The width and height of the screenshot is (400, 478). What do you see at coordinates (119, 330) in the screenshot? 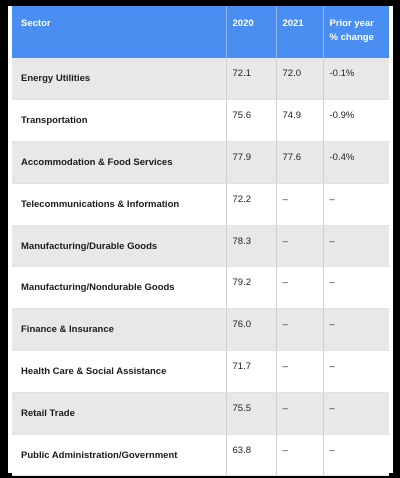
I see `cell-sector: Finance & Insurance` at bounding box center [119, 330].